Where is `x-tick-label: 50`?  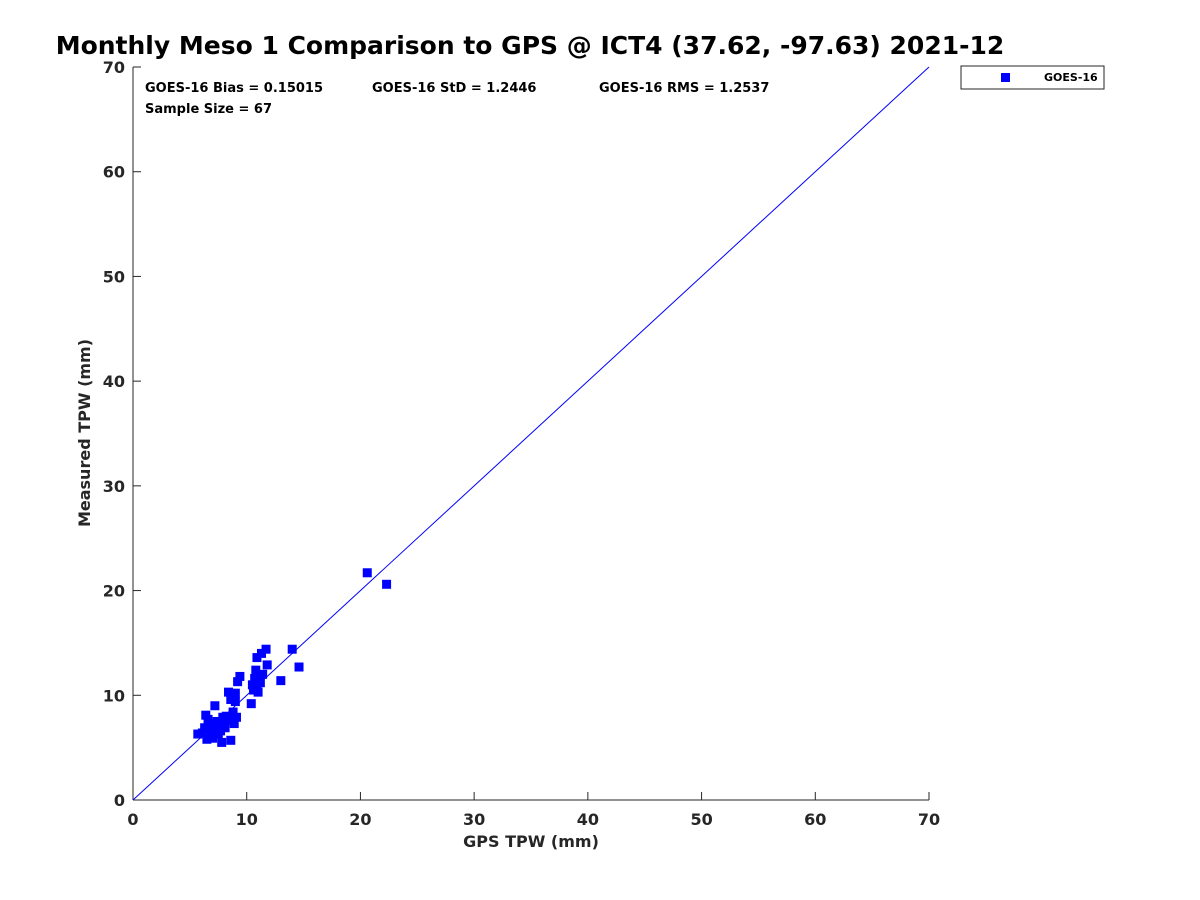
x-tick-label: 50 is located at coordinates (701, 819).